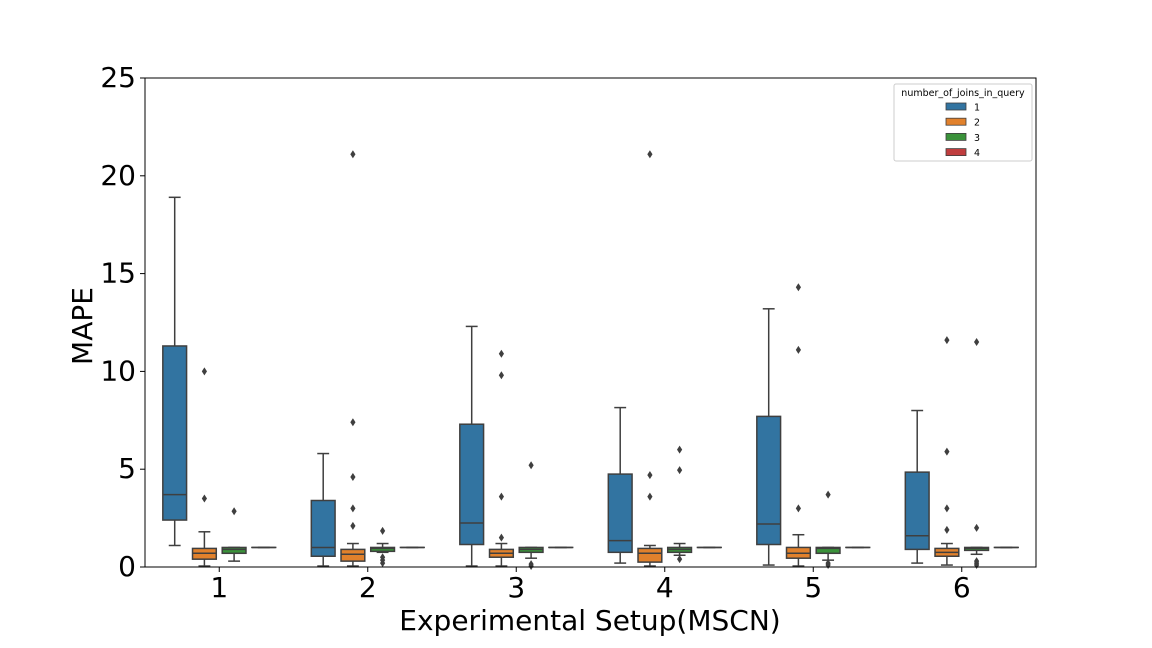  Describe the element at coordinates (665, 587) in the screenshot. I see `x-tick-label: 4` at that location.